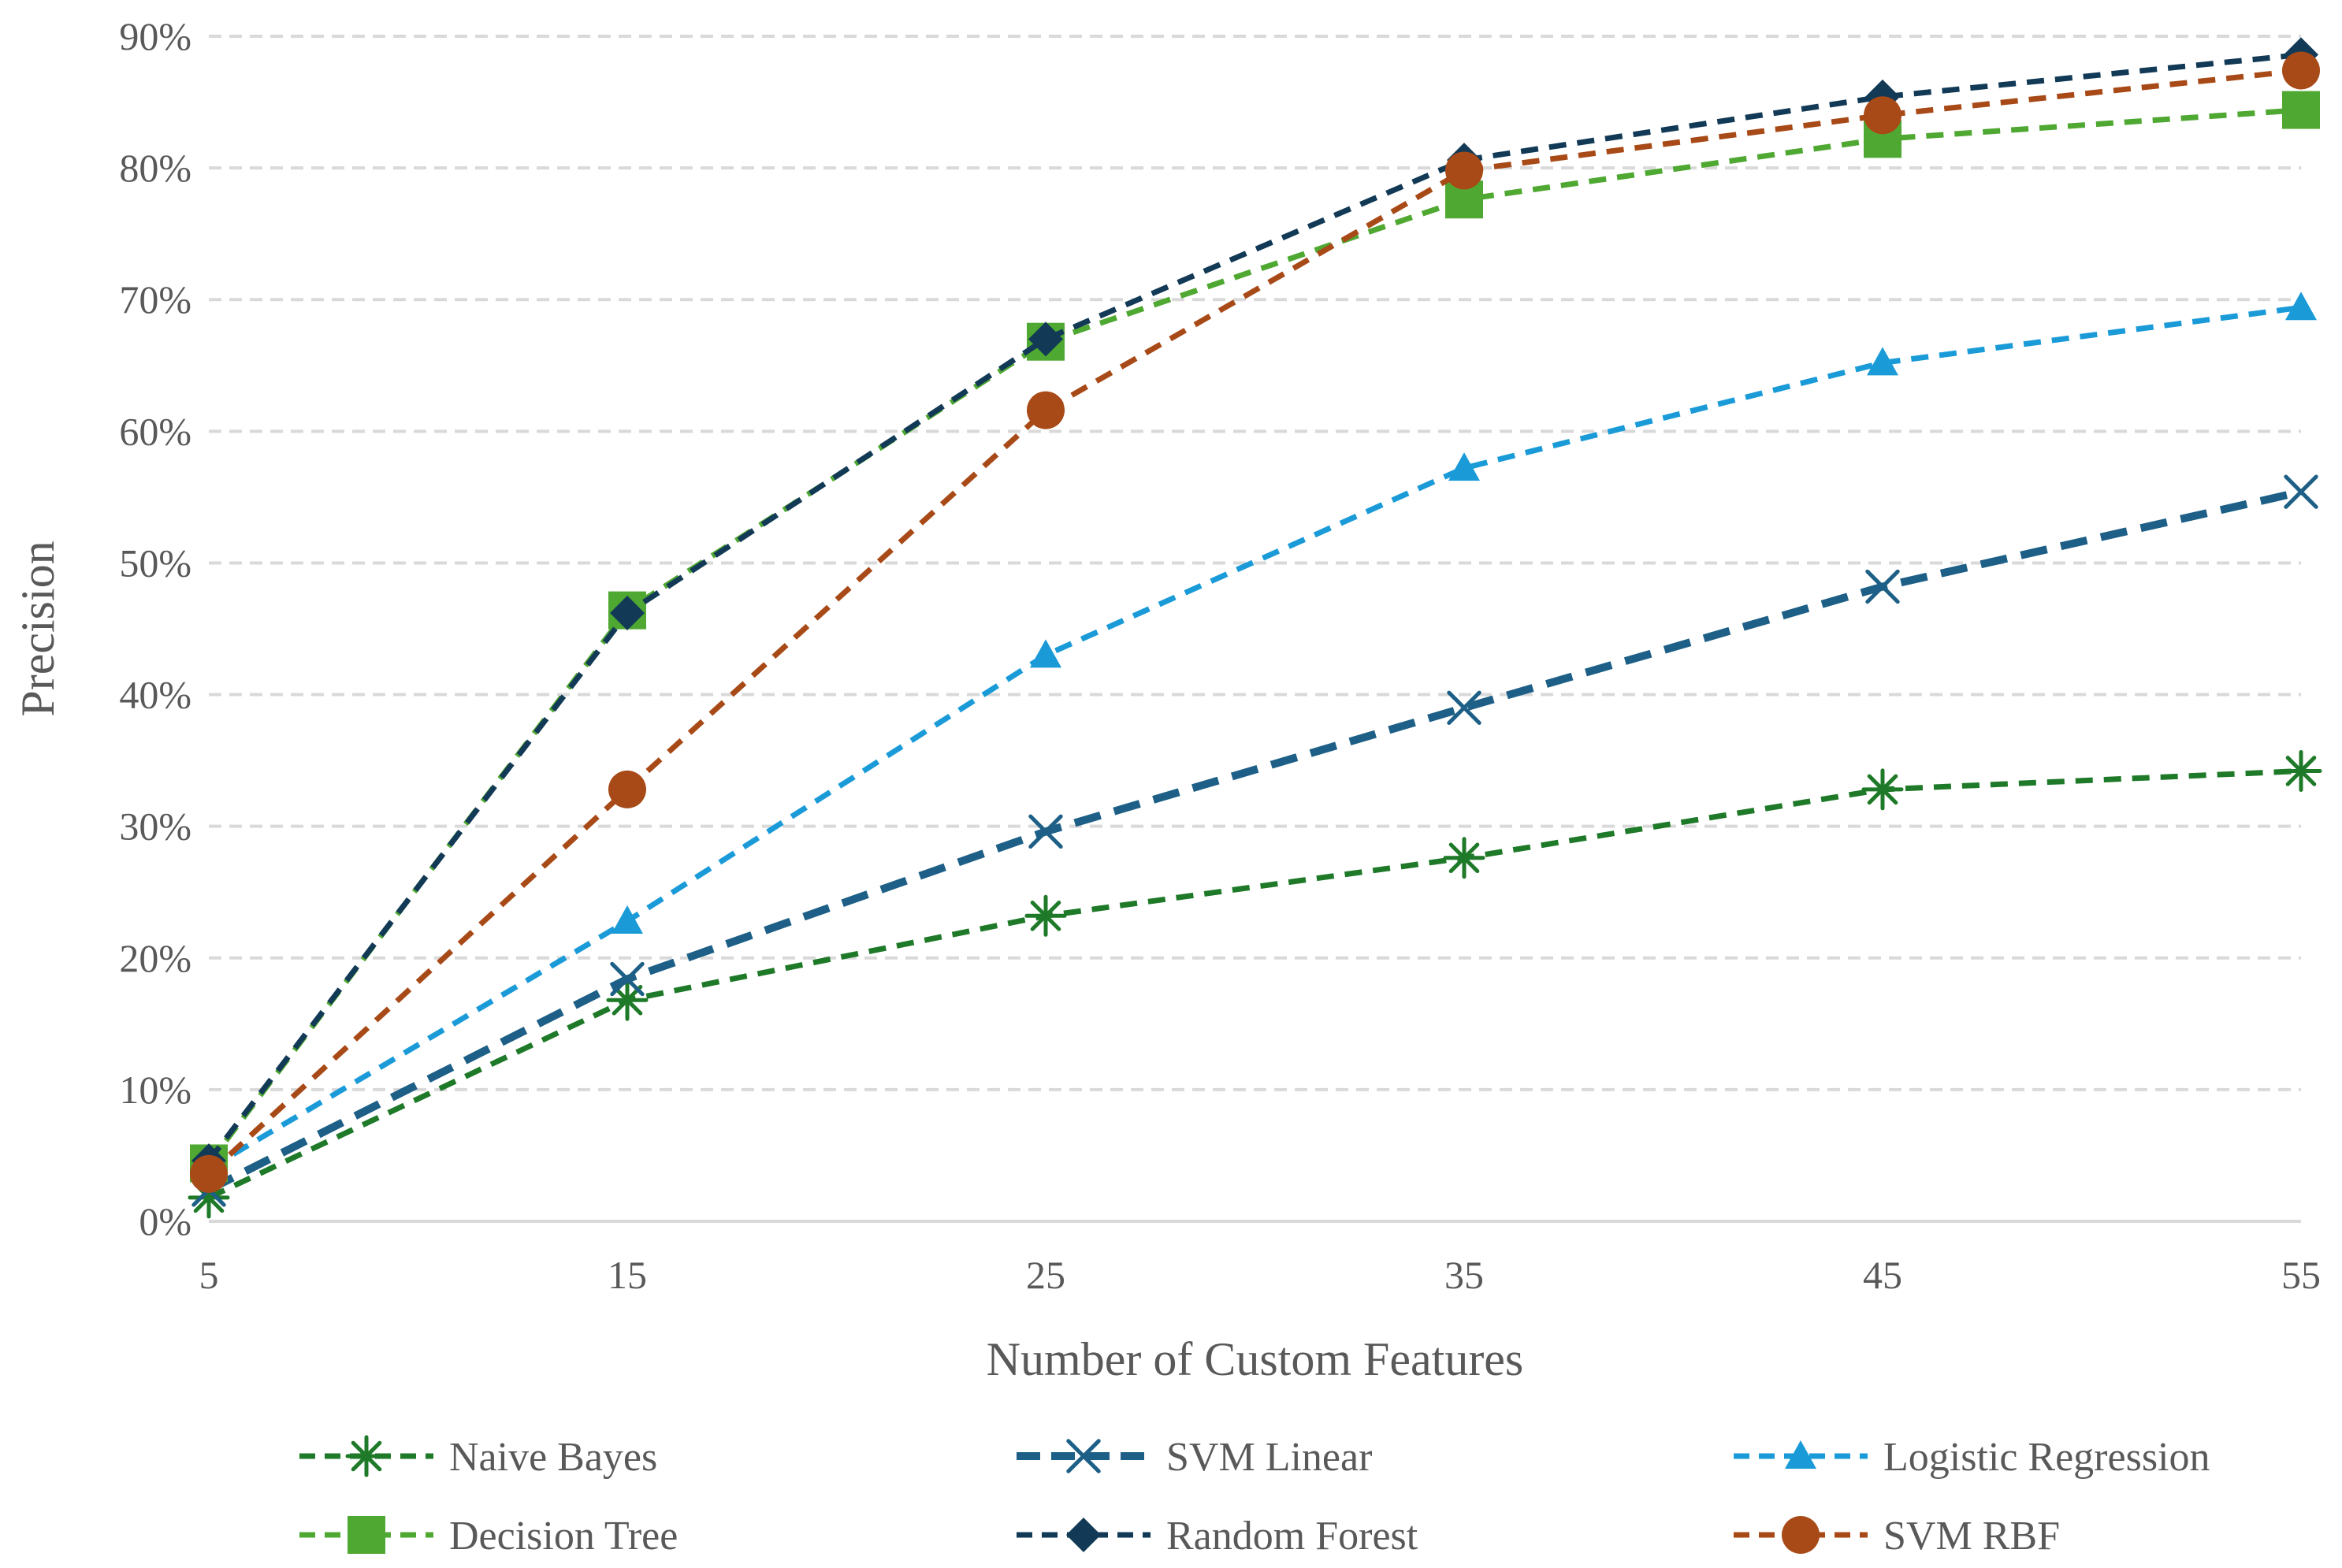 This screenshot has width=2342, height=1568. I want to click on x-tick-label: 15, so click(627, 1275).